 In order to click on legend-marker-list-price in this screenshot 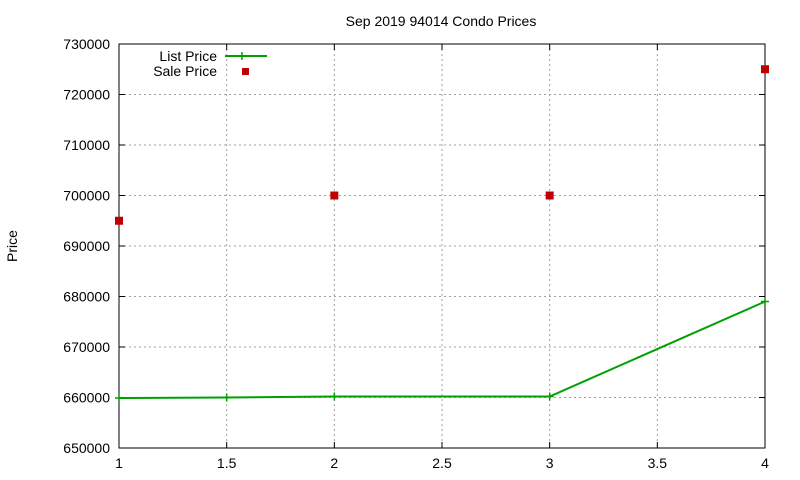, I will do `click(242, 56)`.